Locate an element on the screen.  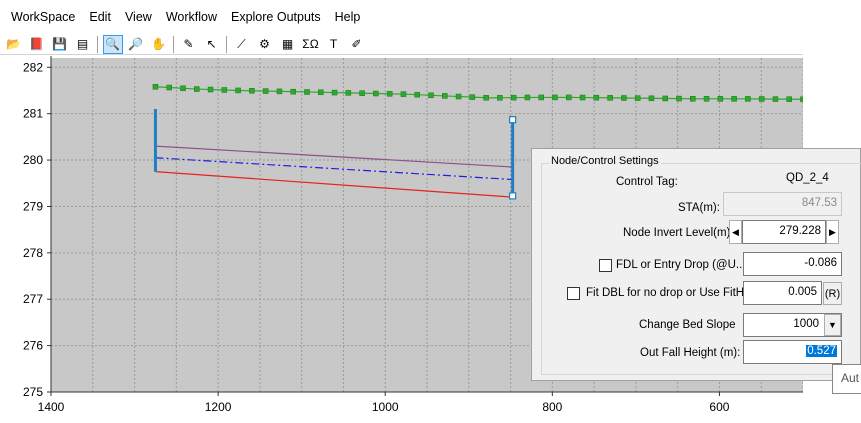
layer-pencil-icon: ✐ is located at coordinates (356, 44).